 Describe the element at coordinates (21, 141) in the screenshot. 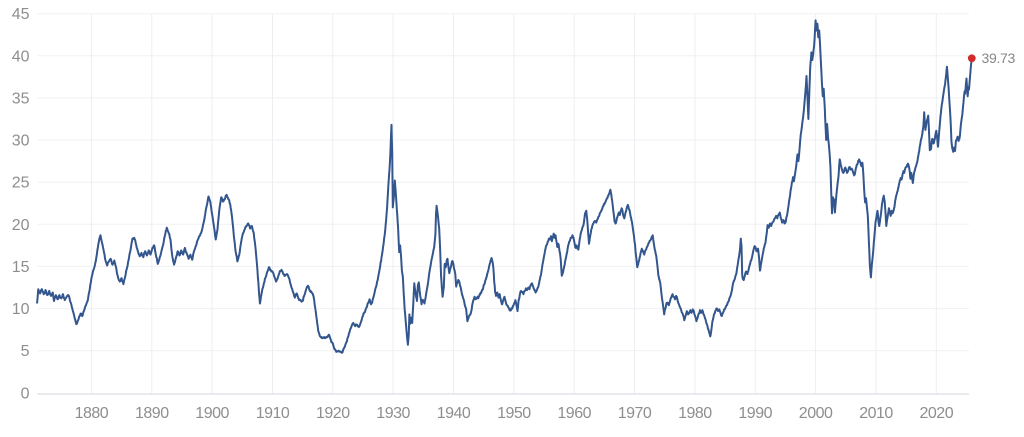

I see `svg-text: 30` at that location.